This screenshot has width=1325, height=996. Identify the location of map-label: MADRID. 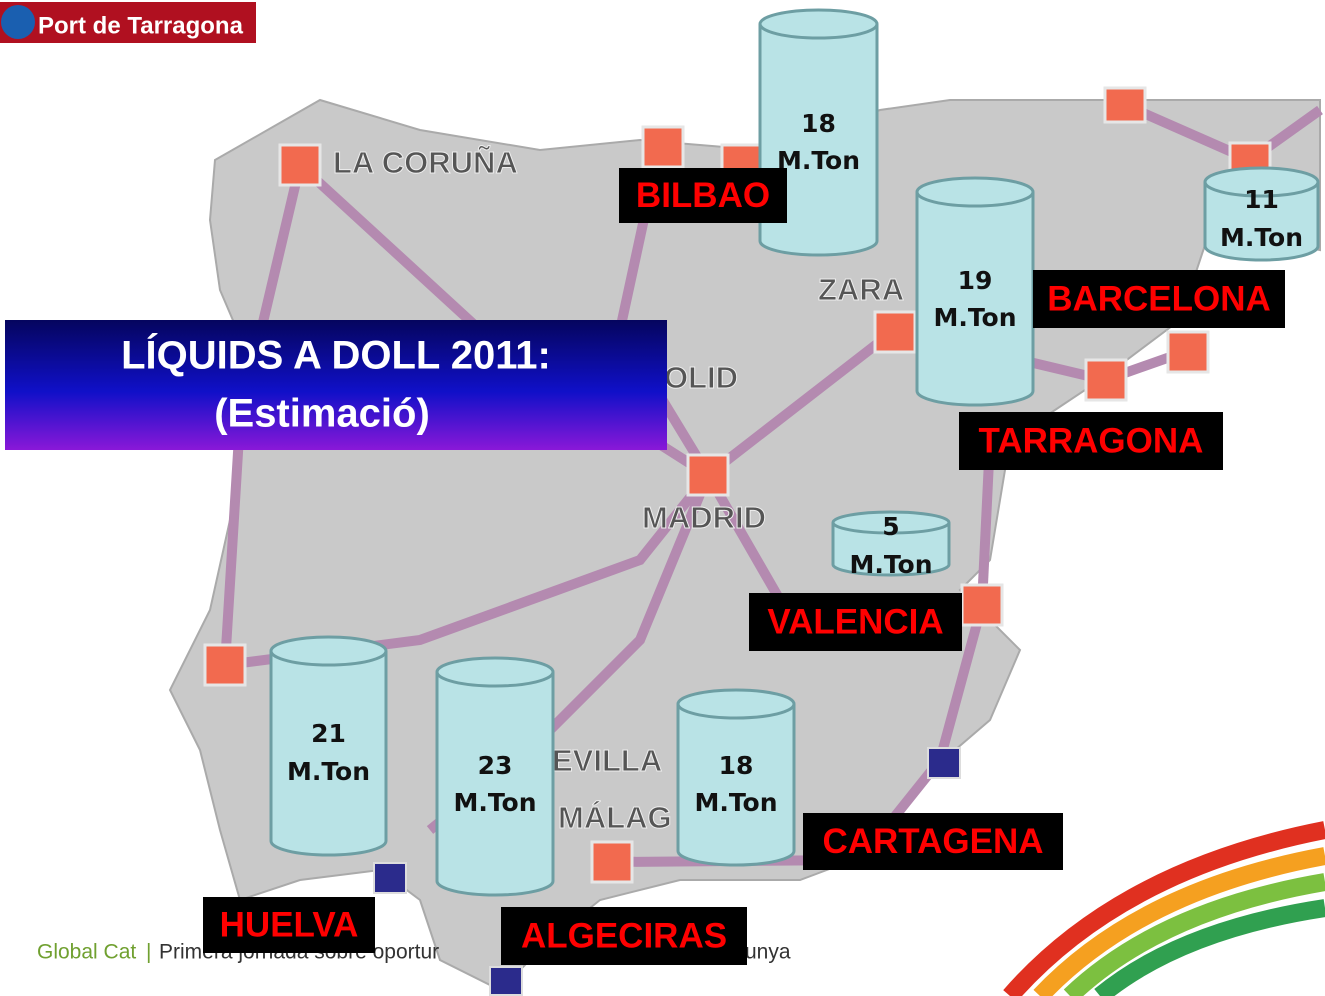
(704, 517).